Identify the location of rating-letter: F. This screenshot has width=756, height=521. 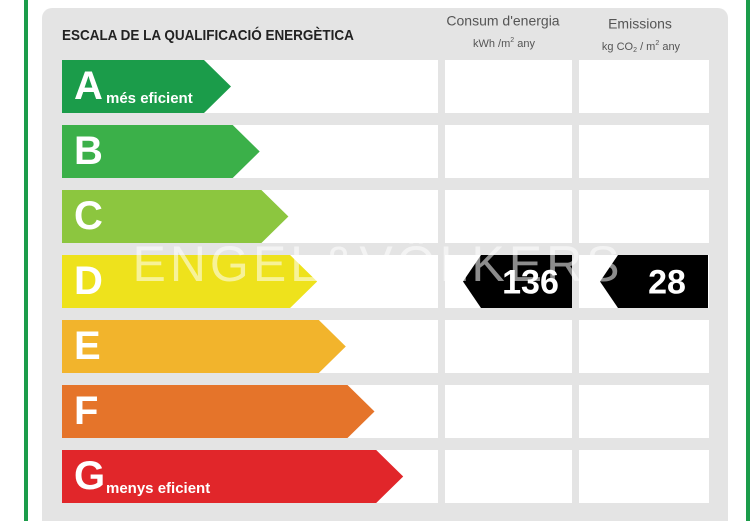
(86, 411).